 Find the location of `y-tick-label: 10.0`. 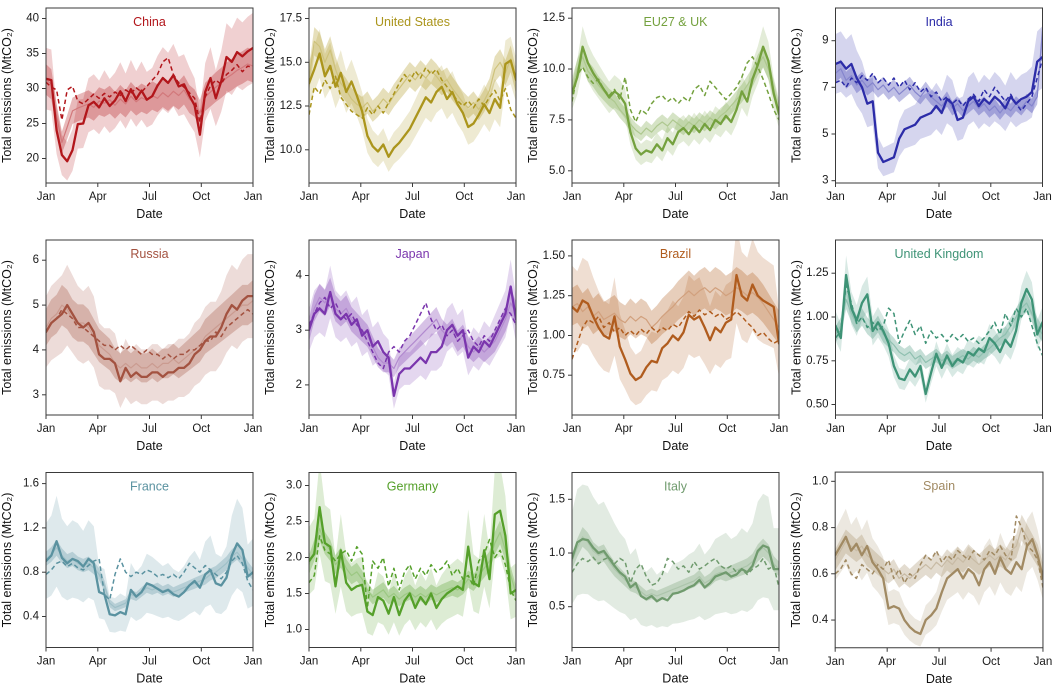

y-tick-label: 10.0 is located at coordinates (554, 69).